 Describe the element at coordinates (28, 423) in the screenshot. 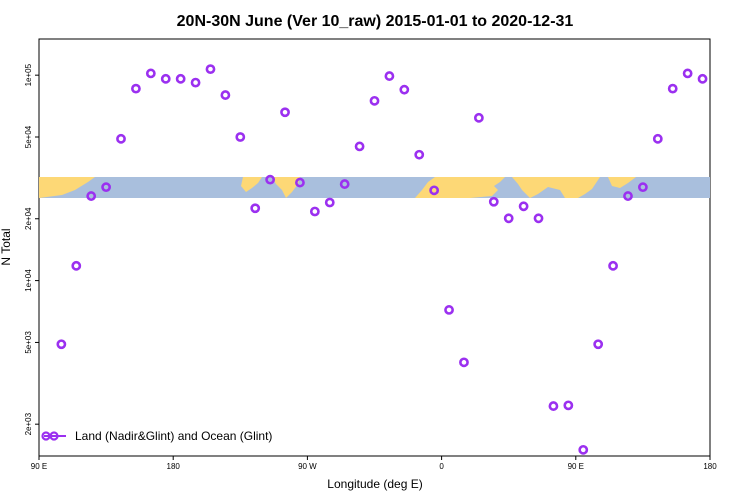

I see `y-tick-label: 2e+03` at that location.